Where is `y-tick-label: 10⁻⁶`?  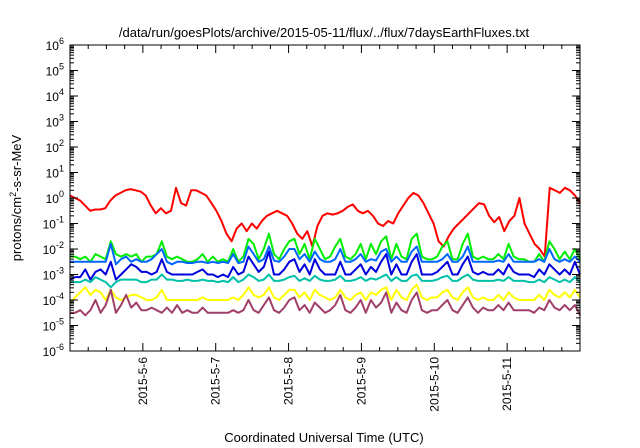
y-tick-label: 10⁻⁶ is located at coordinates (53, 350).